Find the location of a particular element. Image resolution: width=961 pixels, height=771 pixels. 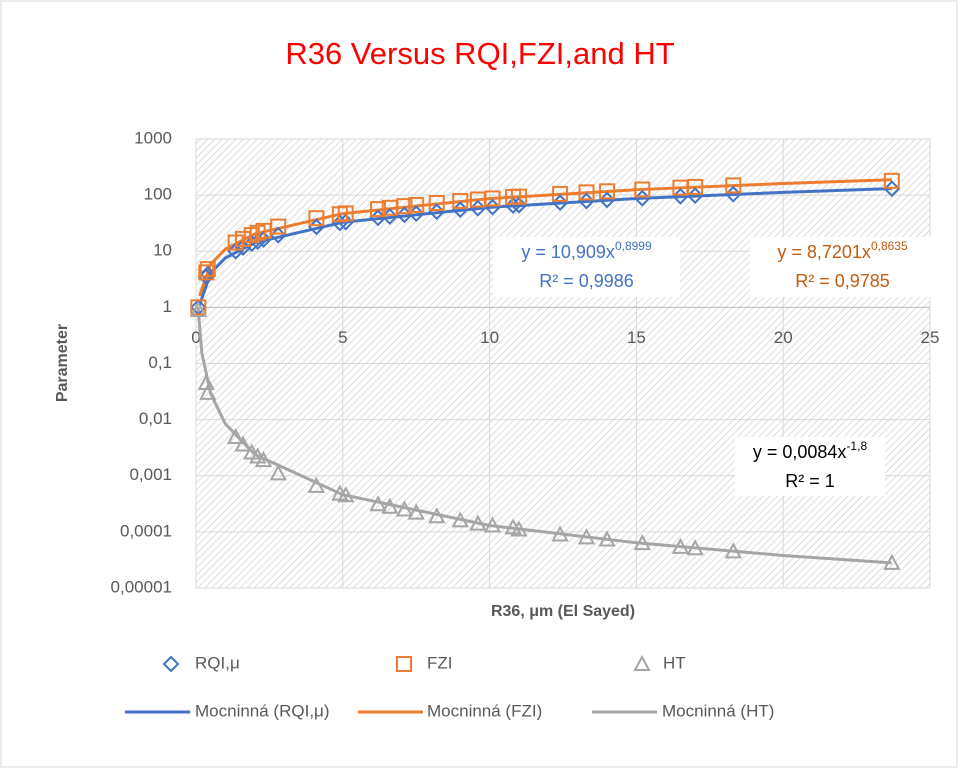

y-tick-label: 0,0001 is located at coordinates (146, 530).